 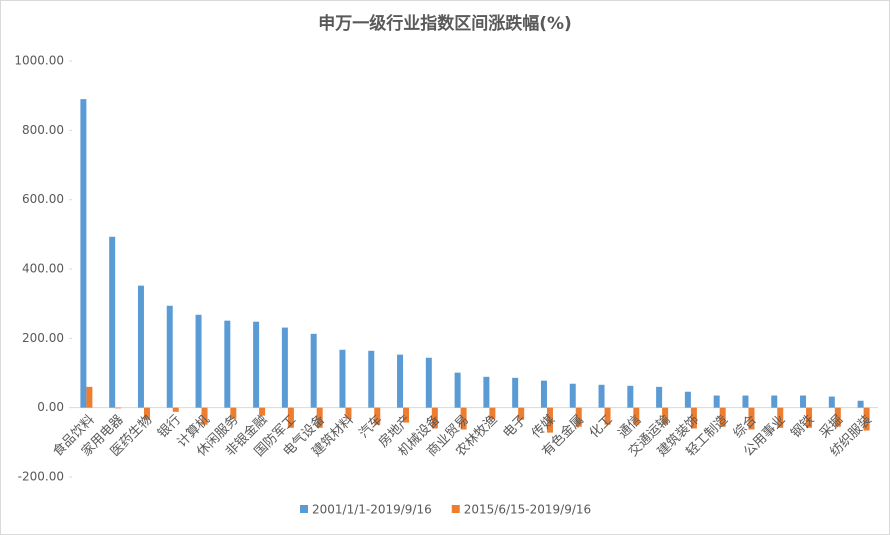 What do you see at coordinates (445, 23) in the screenshot?
I see `chart-title: 申万一级行业指数区间涨跌幅(%)` at bounding box center [445, 23].